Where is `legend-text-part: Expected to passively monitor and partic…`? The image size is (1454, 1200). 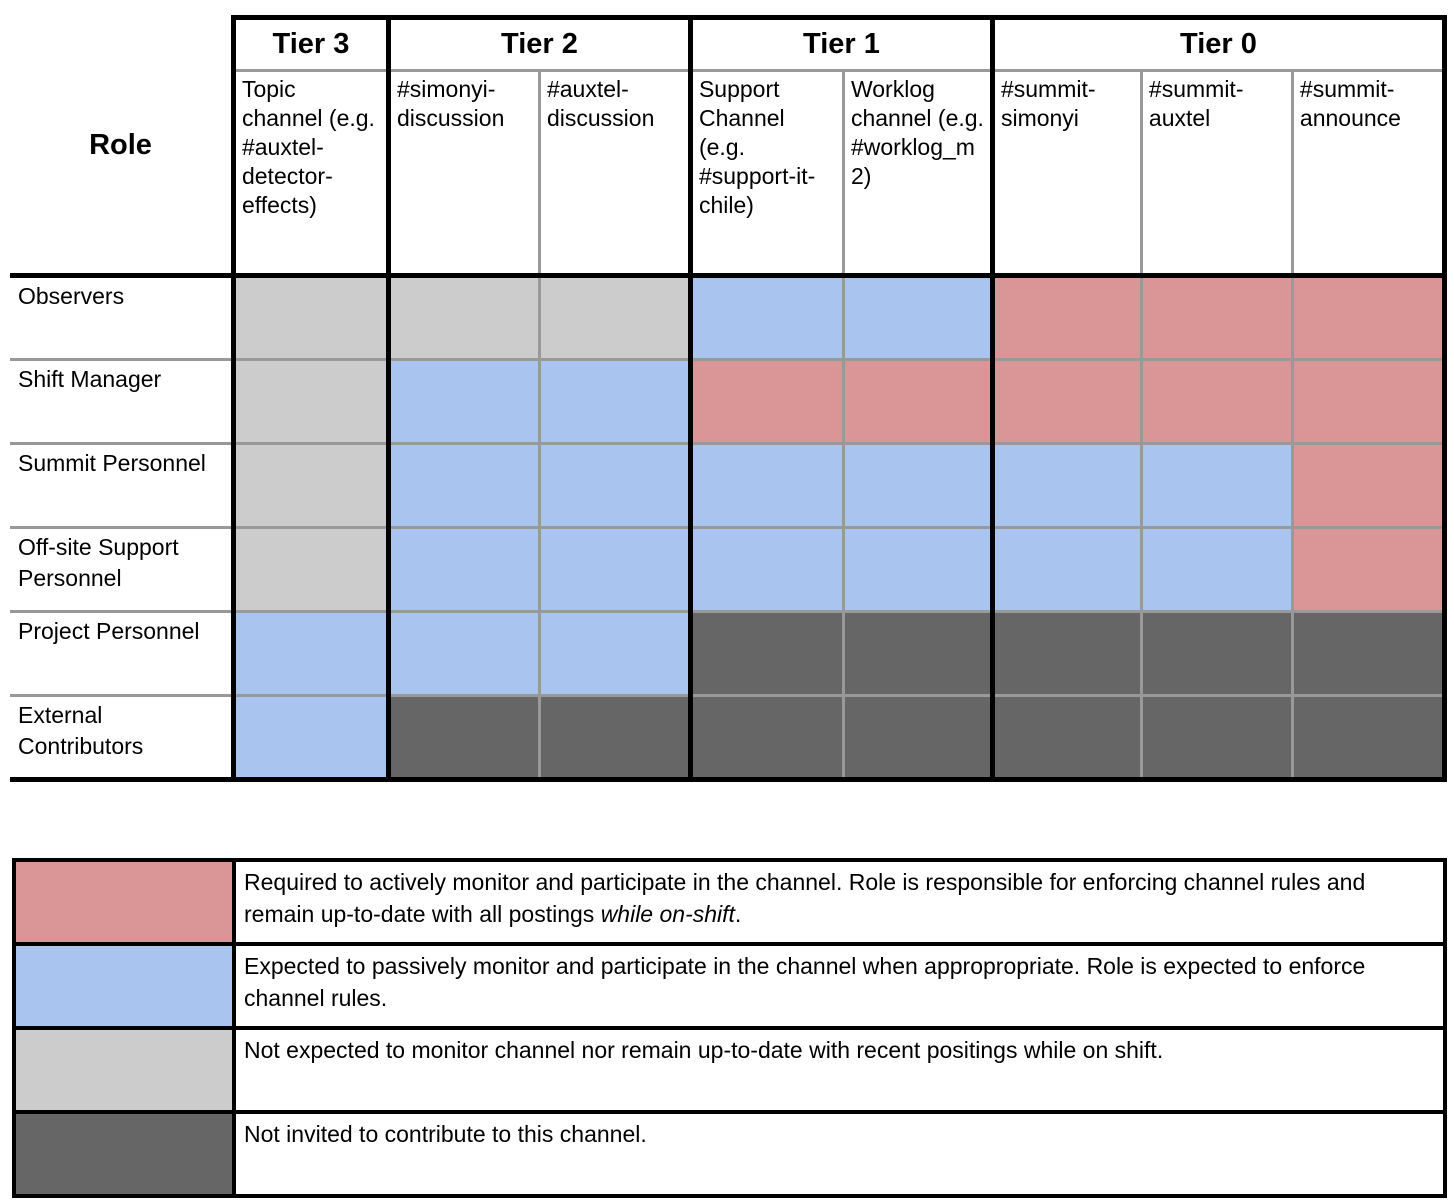
legend-text-part: Expected to passively monitor and partic… is located at coordinates (805, 982).